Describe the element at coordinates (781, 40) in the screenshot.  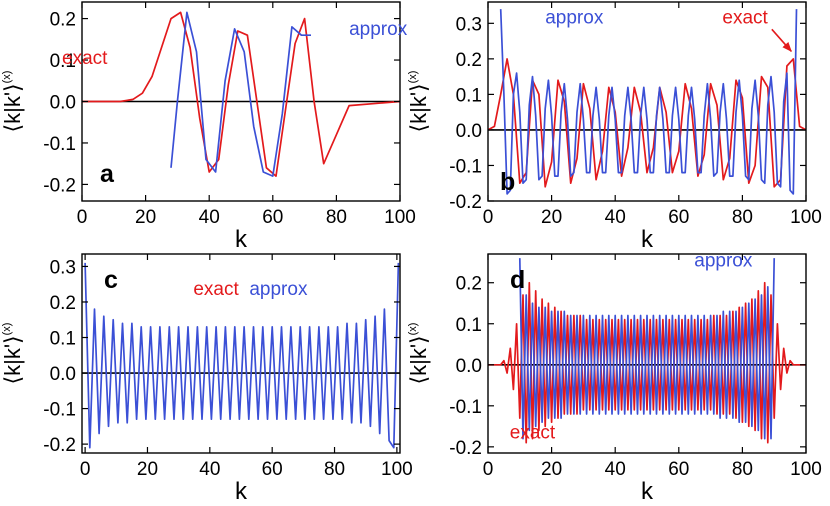
I see `annotation-arrow` at that location.